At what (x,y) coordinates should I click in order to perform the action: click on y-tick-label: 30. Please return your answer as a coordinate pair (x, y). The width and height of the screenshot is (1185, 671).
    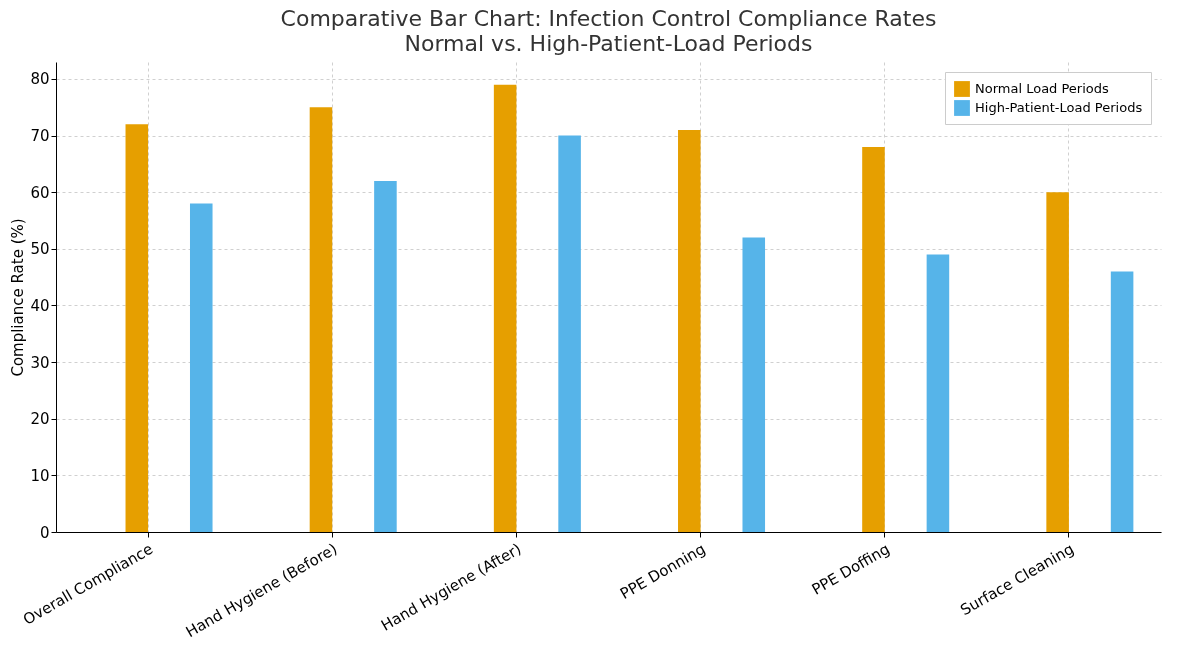
    Looking at the image, I should click on (40, 362).